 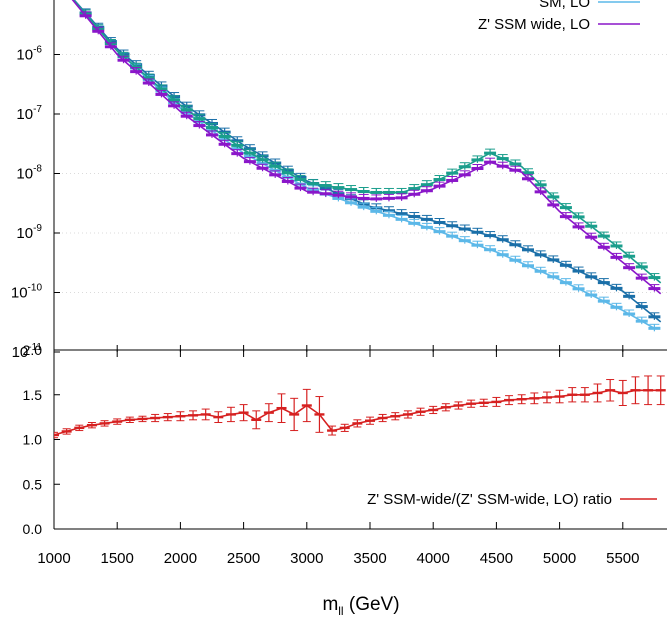 What do you see at coordinates (35, 288) in the screenshot?
I see `y-tick-label-exponent: -10` at bounding box center [35, 288].